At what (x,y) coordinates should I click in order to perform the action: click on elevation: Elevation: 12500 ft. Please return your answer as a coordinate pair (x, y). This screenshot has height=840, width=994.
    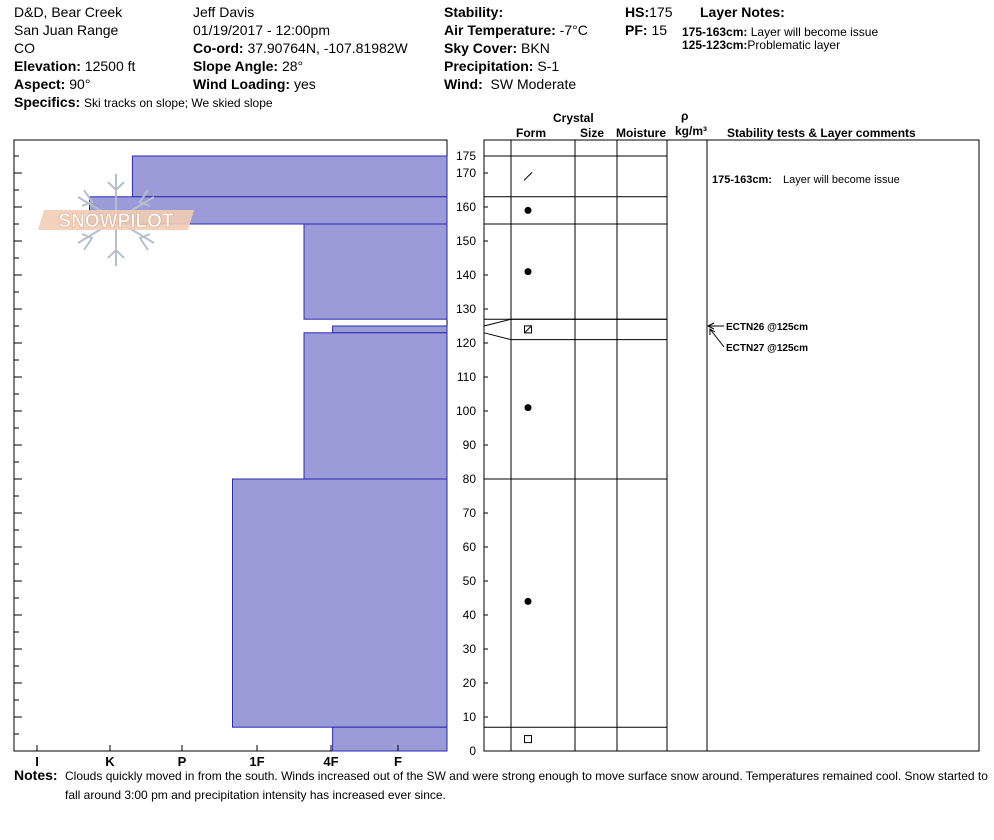
    Looking at the image, I should click on (74, 66).